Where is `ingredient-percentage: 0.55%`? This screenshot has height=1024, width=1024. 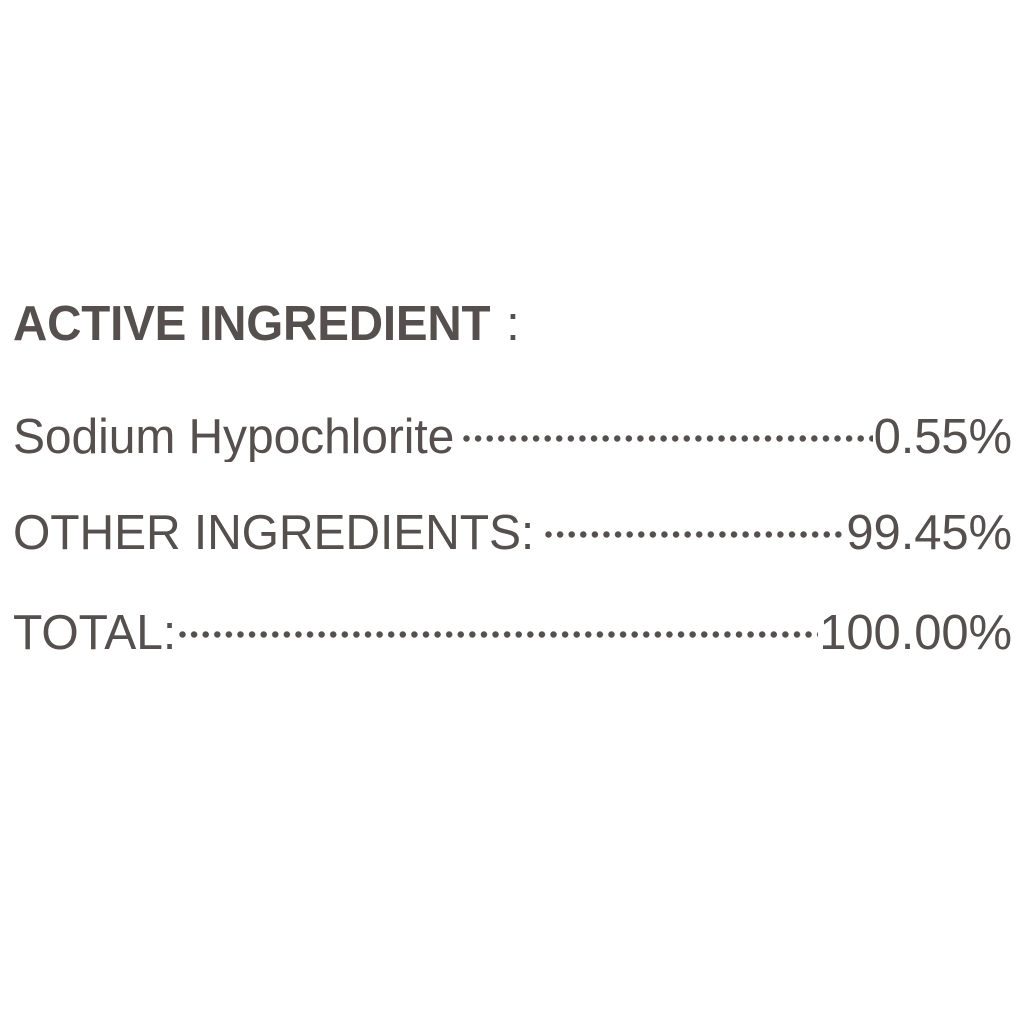
ingredient-percentage: 0.55% is located at coordinates (942, 436).